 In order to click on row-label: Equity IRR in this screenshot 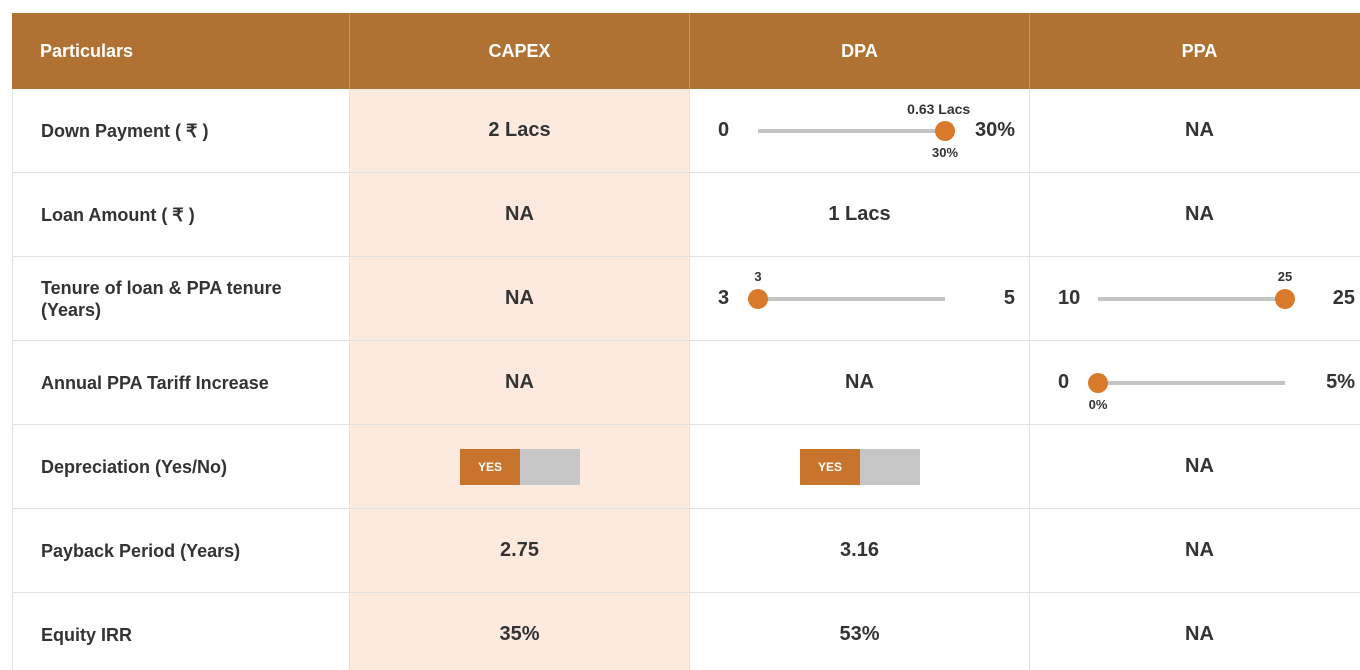, I will do `click(87, 634)`.